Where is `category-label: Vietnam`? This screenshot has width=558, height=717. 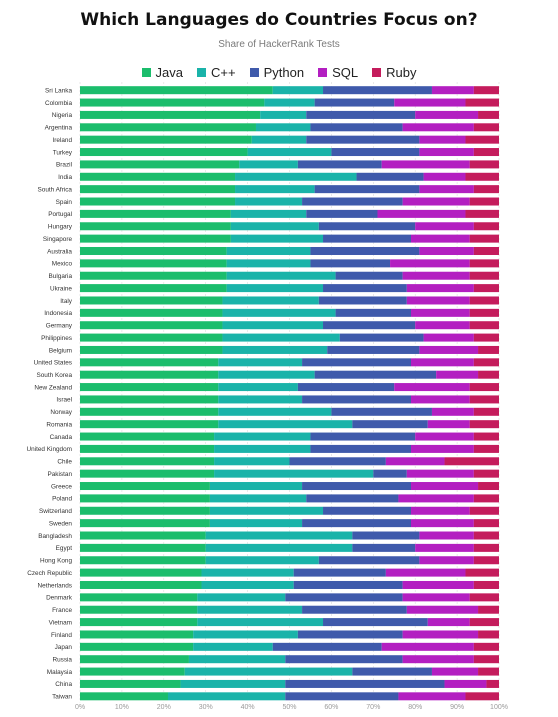 category-label: Vietnam is located at coordinates (60, 622).